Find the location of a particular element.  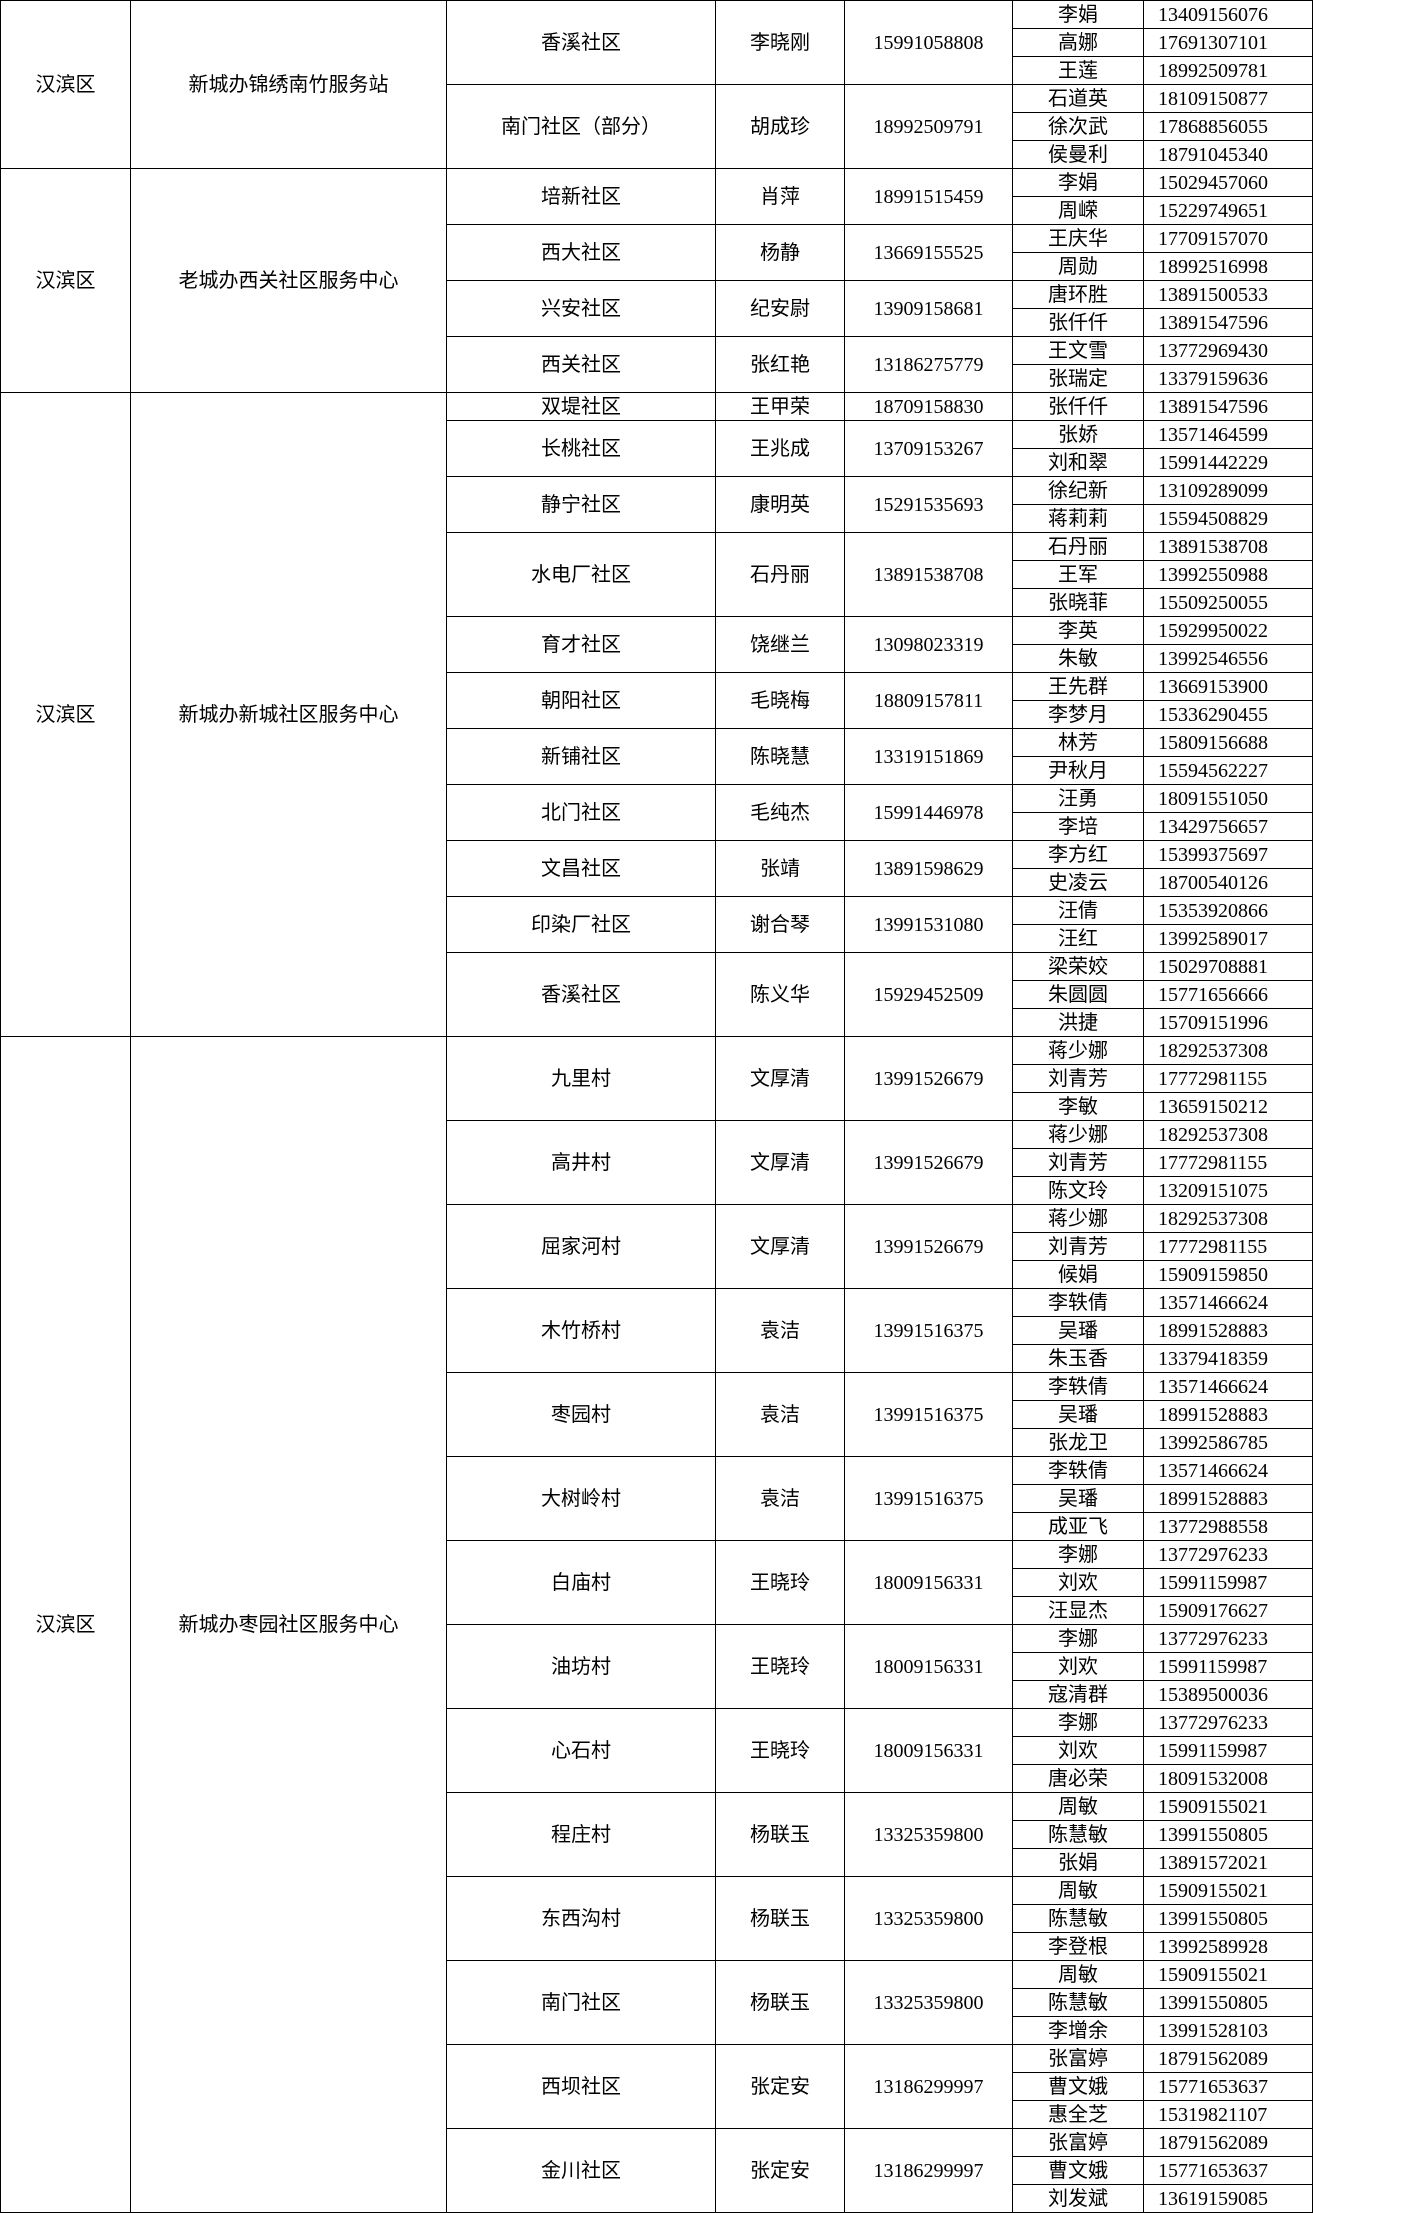

member-name: 张娇 is located at coordinates (1078, 434).